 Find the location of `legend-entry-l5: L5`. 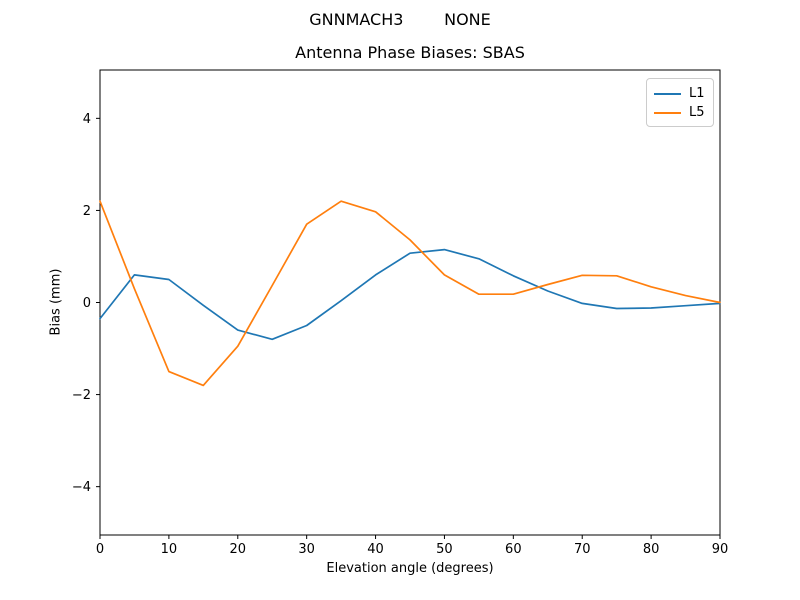

legend-entry-l5: L5 is located at coordinates (680, 112).